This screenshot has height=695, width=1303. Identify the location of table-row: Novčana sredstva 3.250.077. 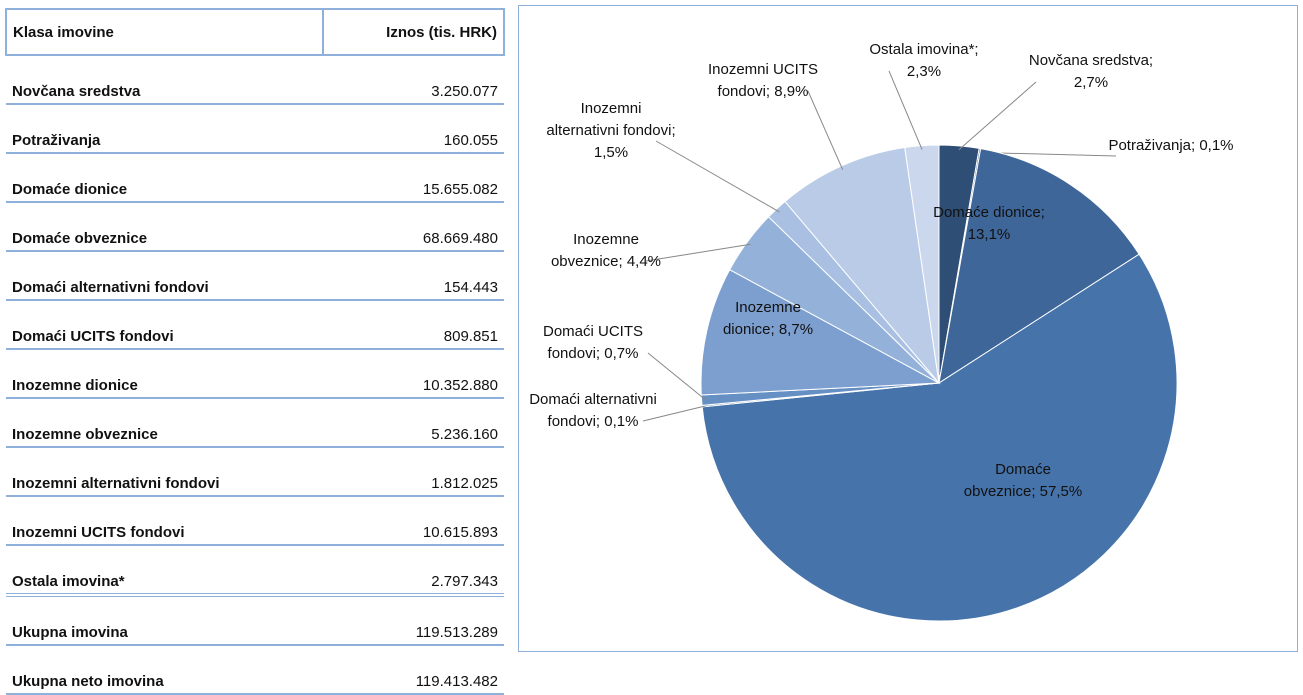
(255, 80).